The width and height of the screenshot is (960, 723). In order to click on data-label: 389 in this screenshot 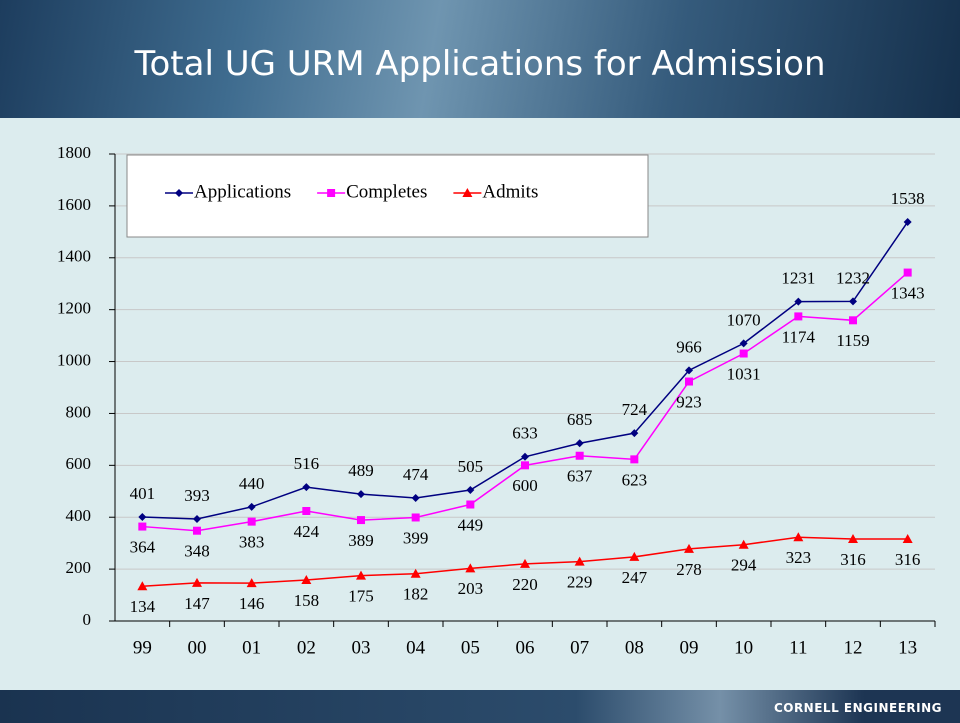, I will do `click(361, 540)`.